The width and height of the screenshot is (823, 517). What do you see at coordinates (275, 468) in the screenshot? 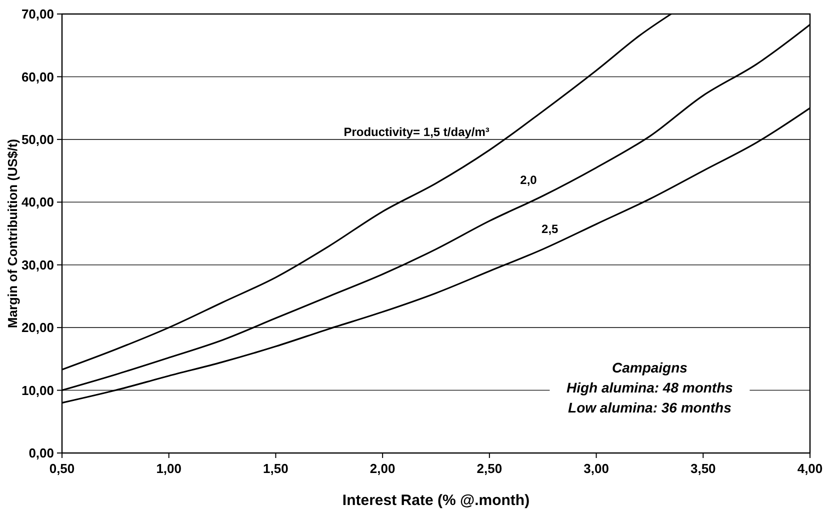
I see `x-tick-label: 1,50` at bounding box center [275, 468].